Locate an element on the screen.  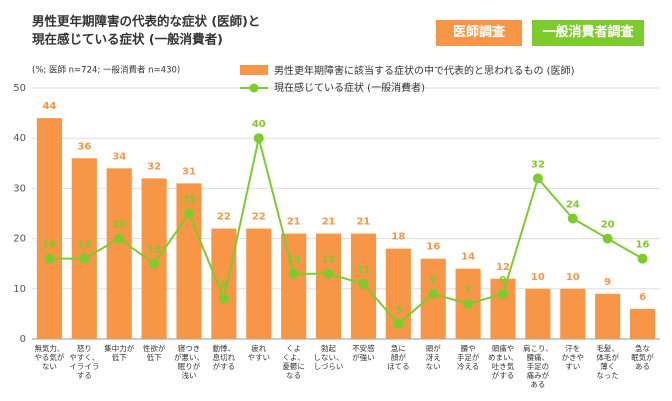
x-tick-label: 肩こり、 腰痛、 手足の 痛みが ある is located at coordinates (538, 366).